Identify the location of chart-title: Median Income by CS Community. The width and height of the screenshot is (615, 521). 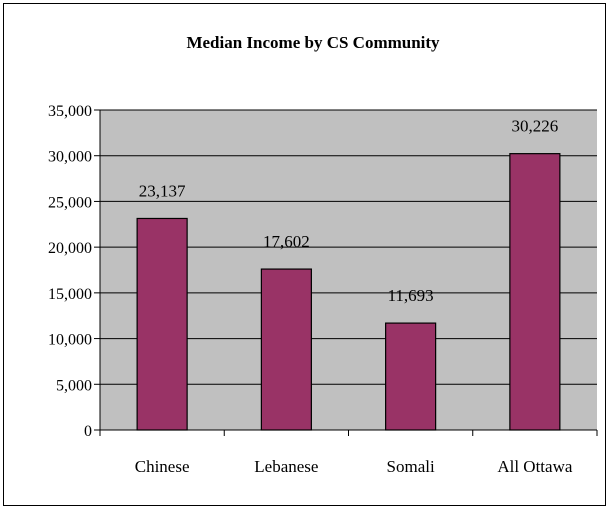
(313, 42).